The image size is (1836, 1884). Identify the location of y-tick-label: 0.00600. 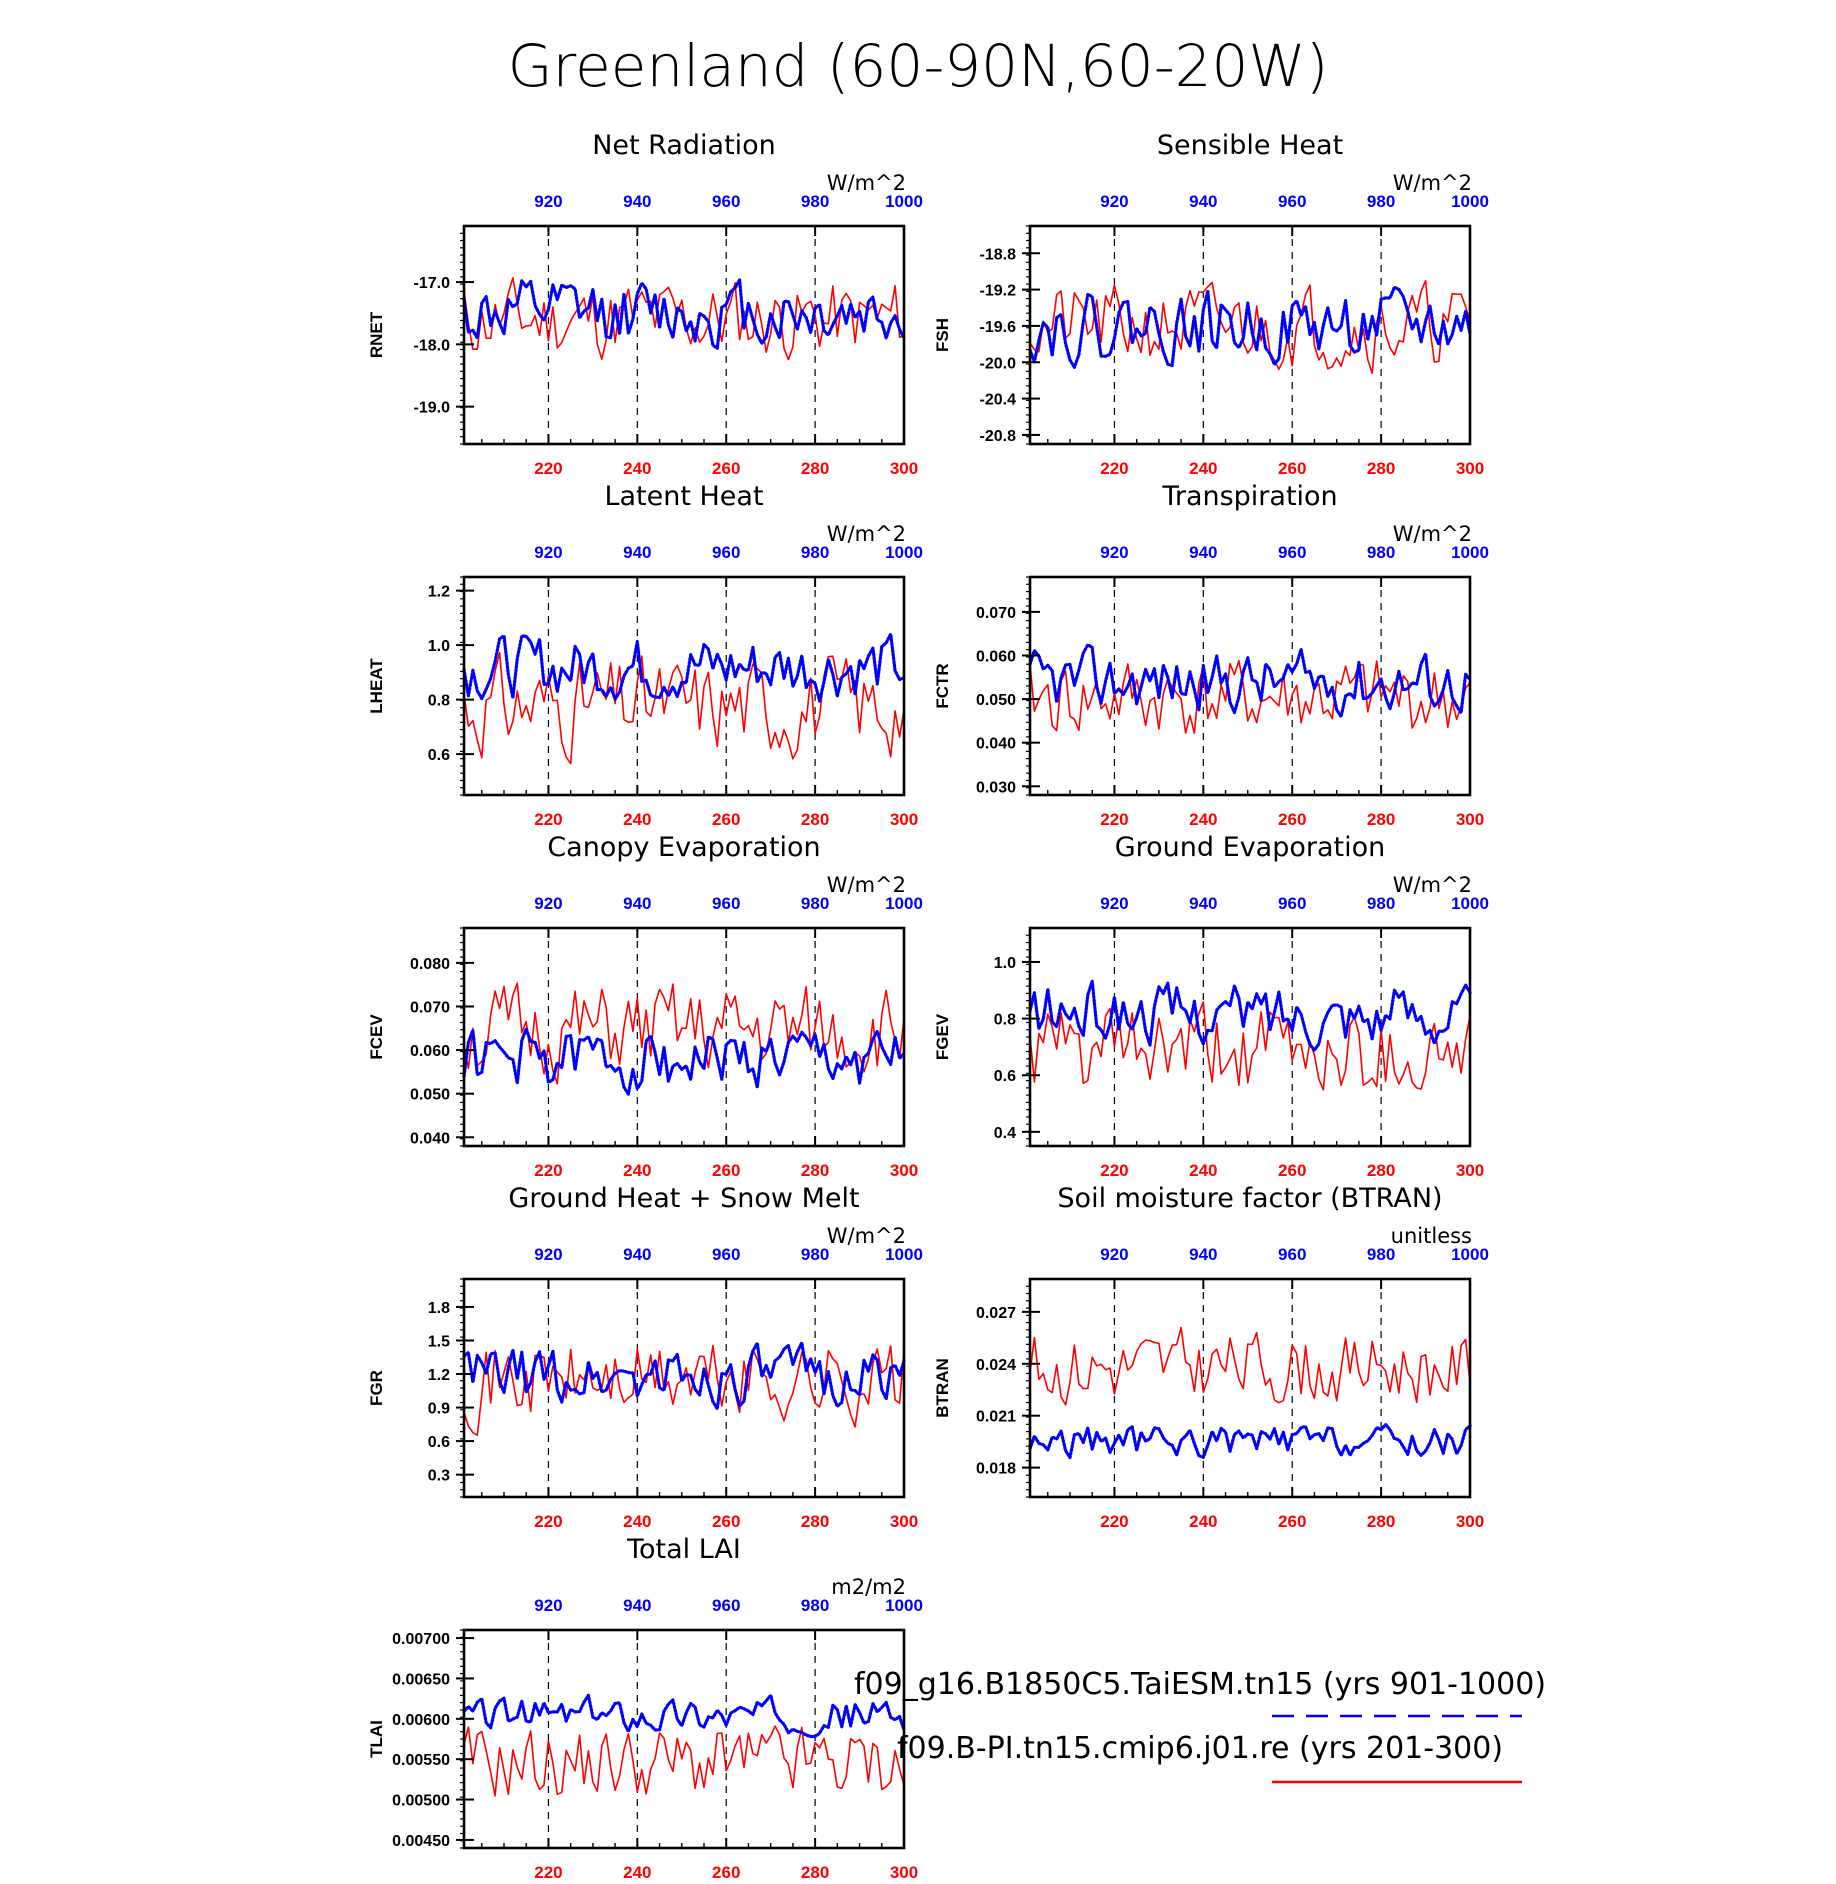
(421, 1720).